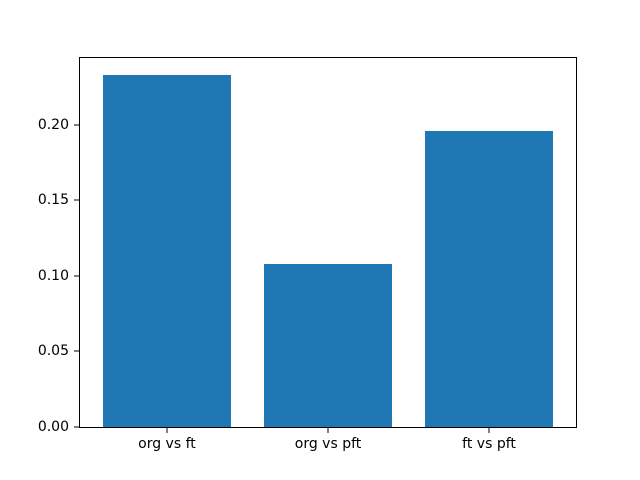  I want to click on x-tick-label: org vs pft, so click(328, 444).